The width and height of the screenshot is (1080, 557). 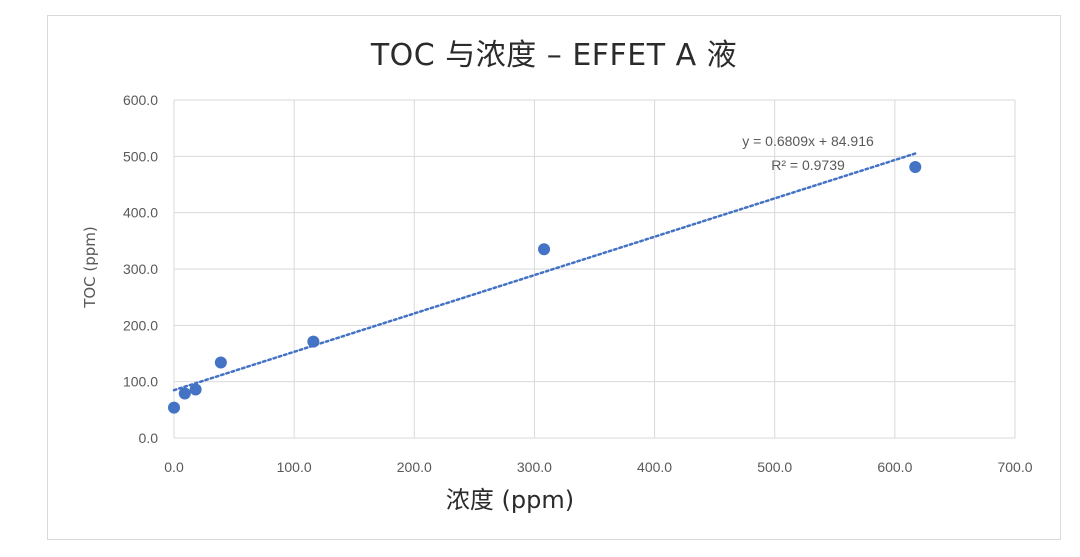 I want to click on y-tick-label: 500.0, so click(x=140, y=156).